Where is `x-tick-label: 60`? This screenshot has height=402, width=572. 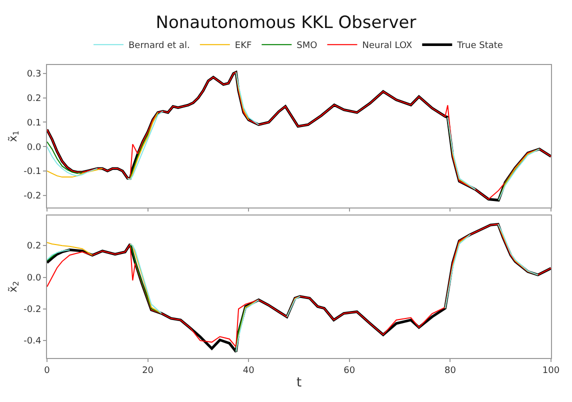 x-tick-label: 60 is located at coordinates (350, 371).